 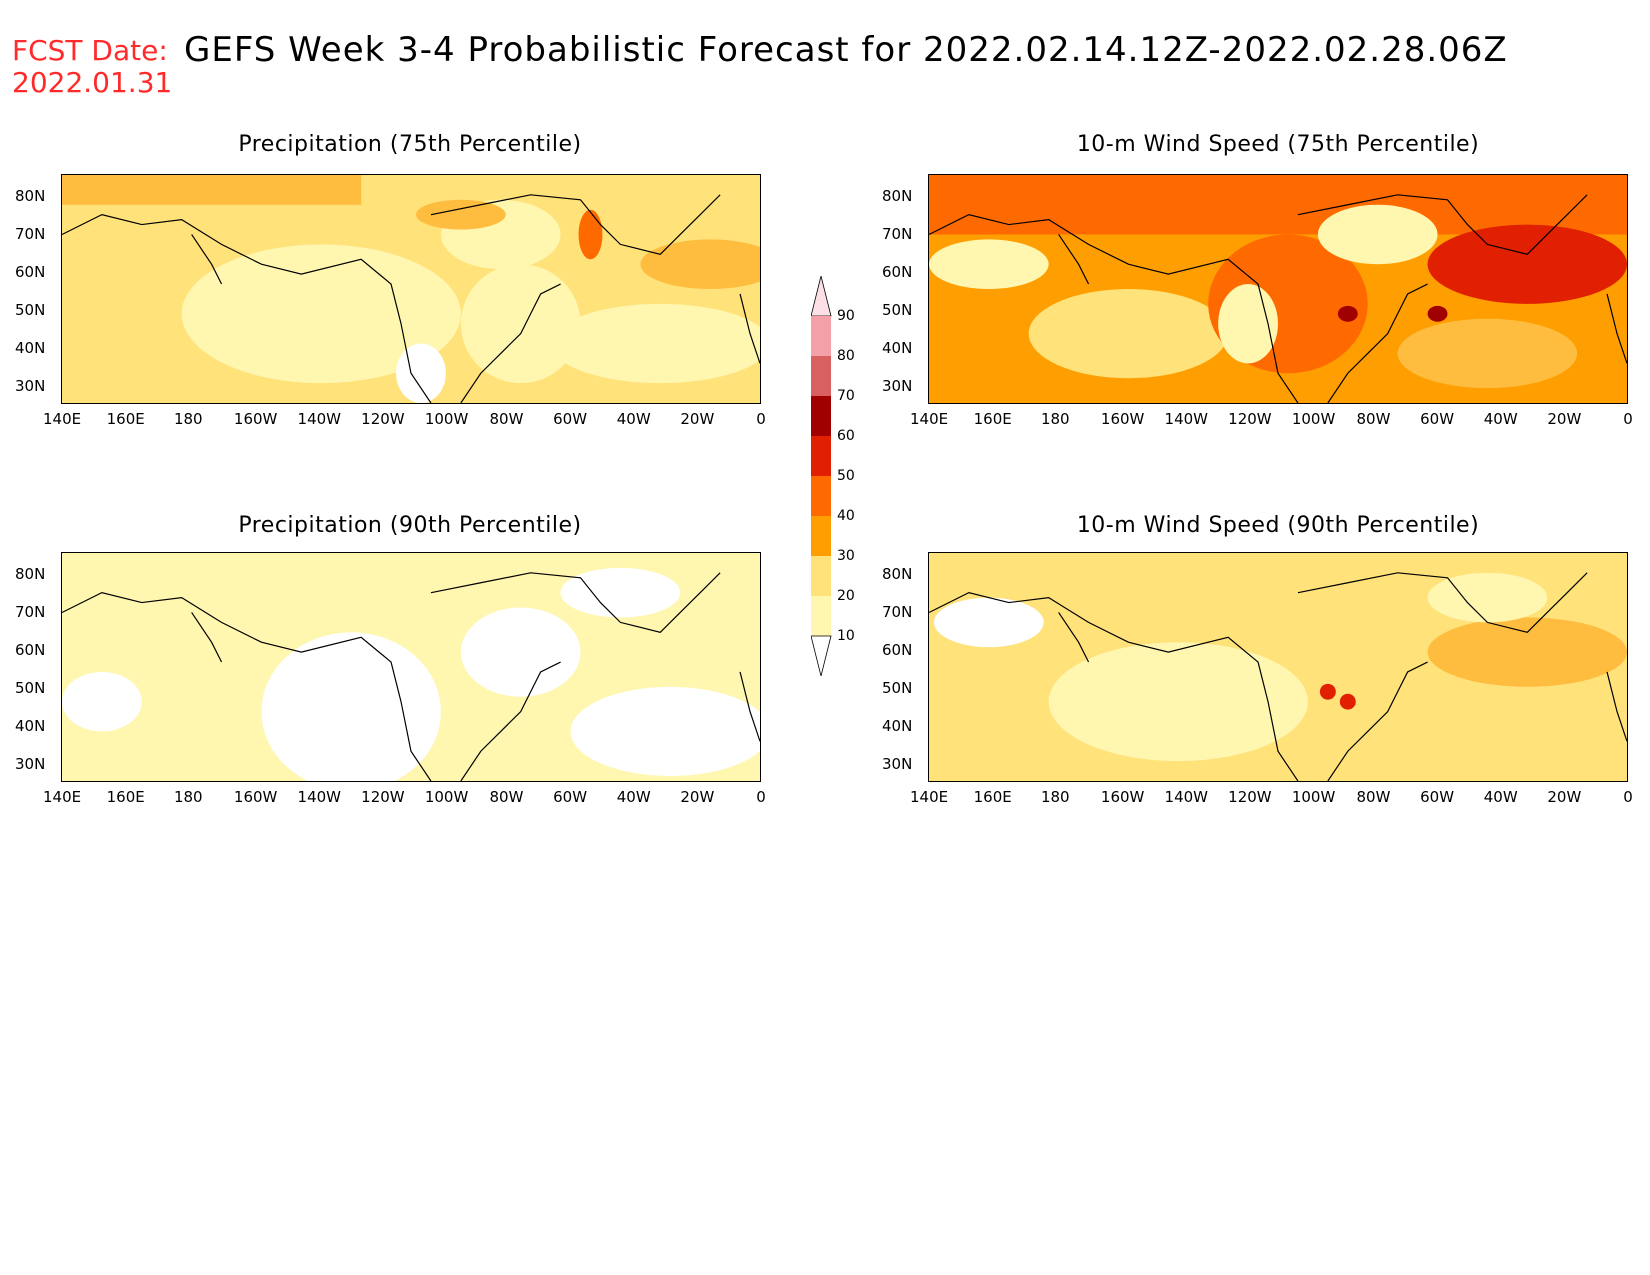 I want to click on fcst-label: FCST Date:, so click(x=90, y=50).